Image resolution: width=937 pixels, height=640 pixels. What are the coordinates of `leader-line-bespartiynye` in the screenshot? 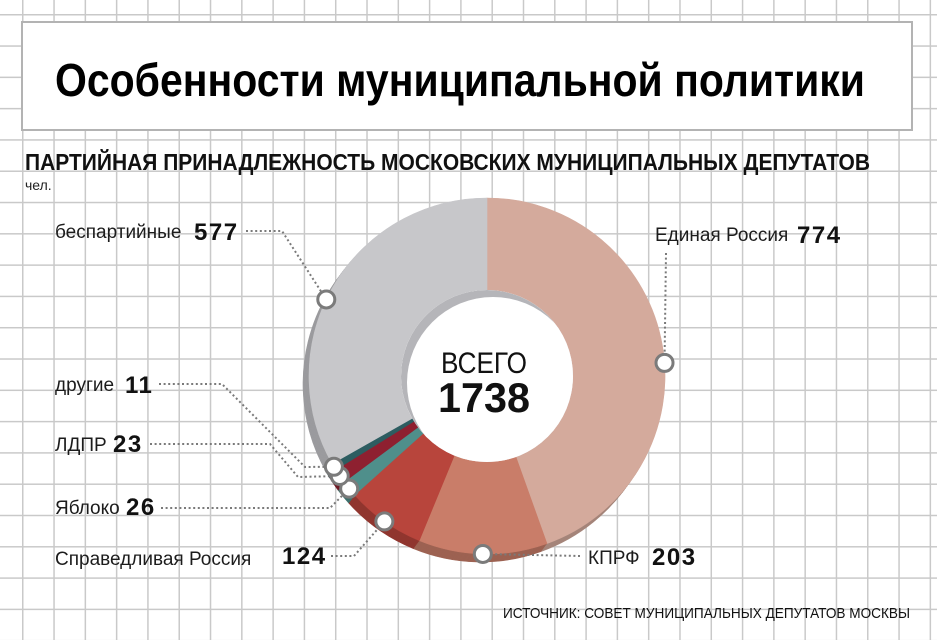 It's located at (287, 265).